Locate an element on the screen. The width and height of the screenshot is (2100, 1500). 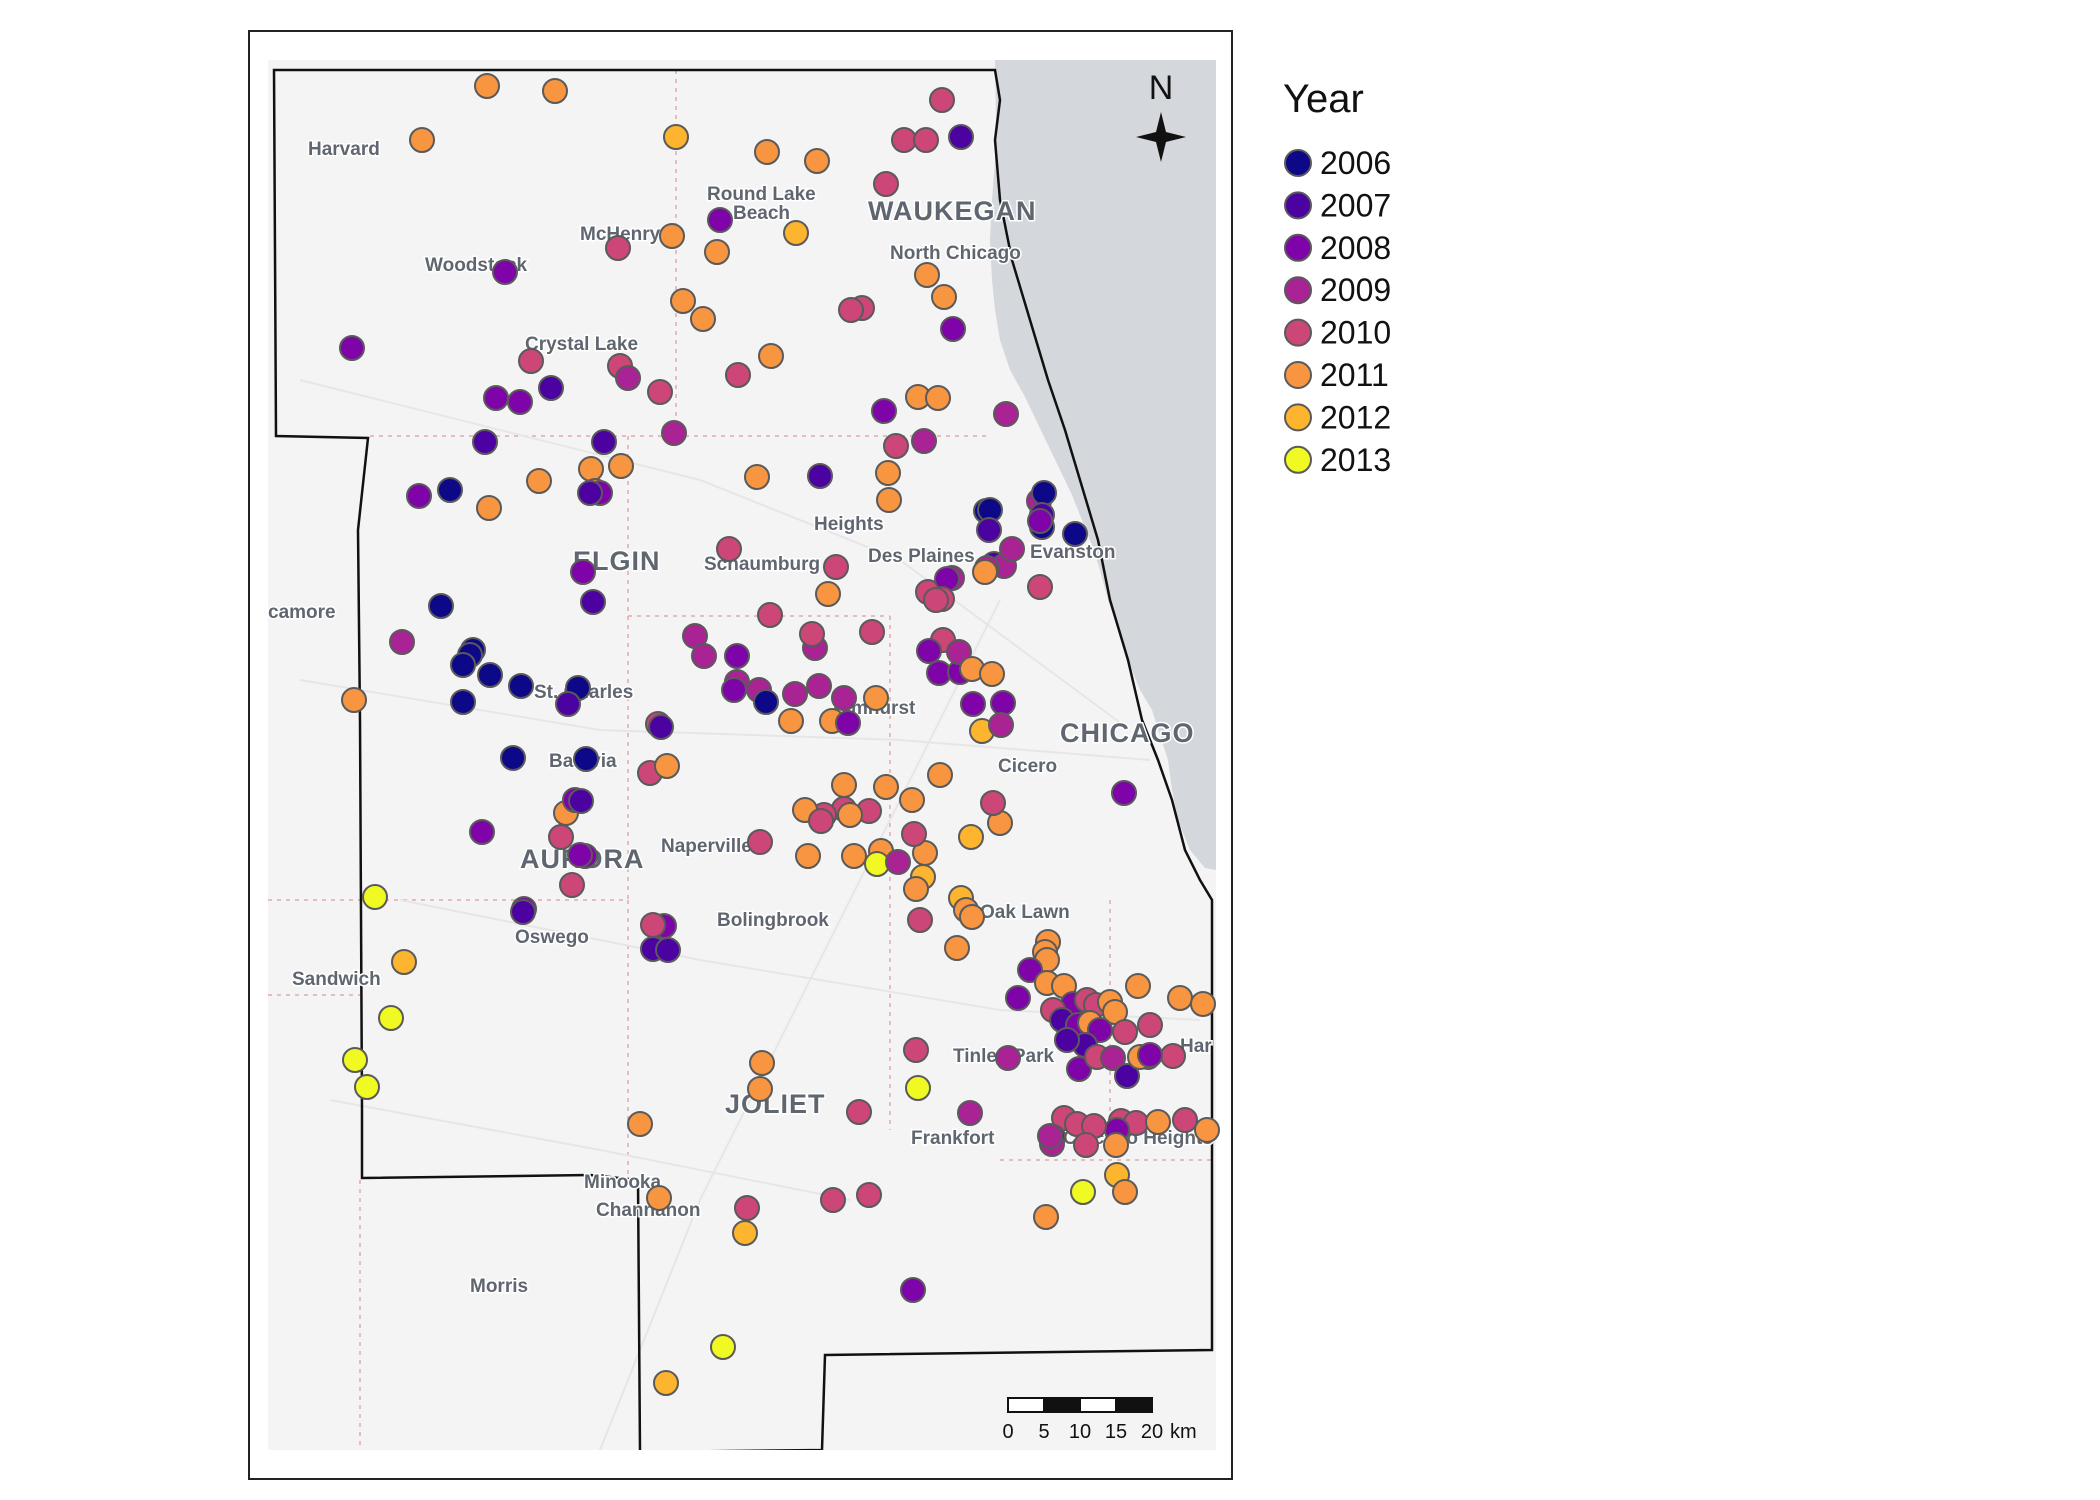
legend-title: Year is located at coordinates (1323, 99).